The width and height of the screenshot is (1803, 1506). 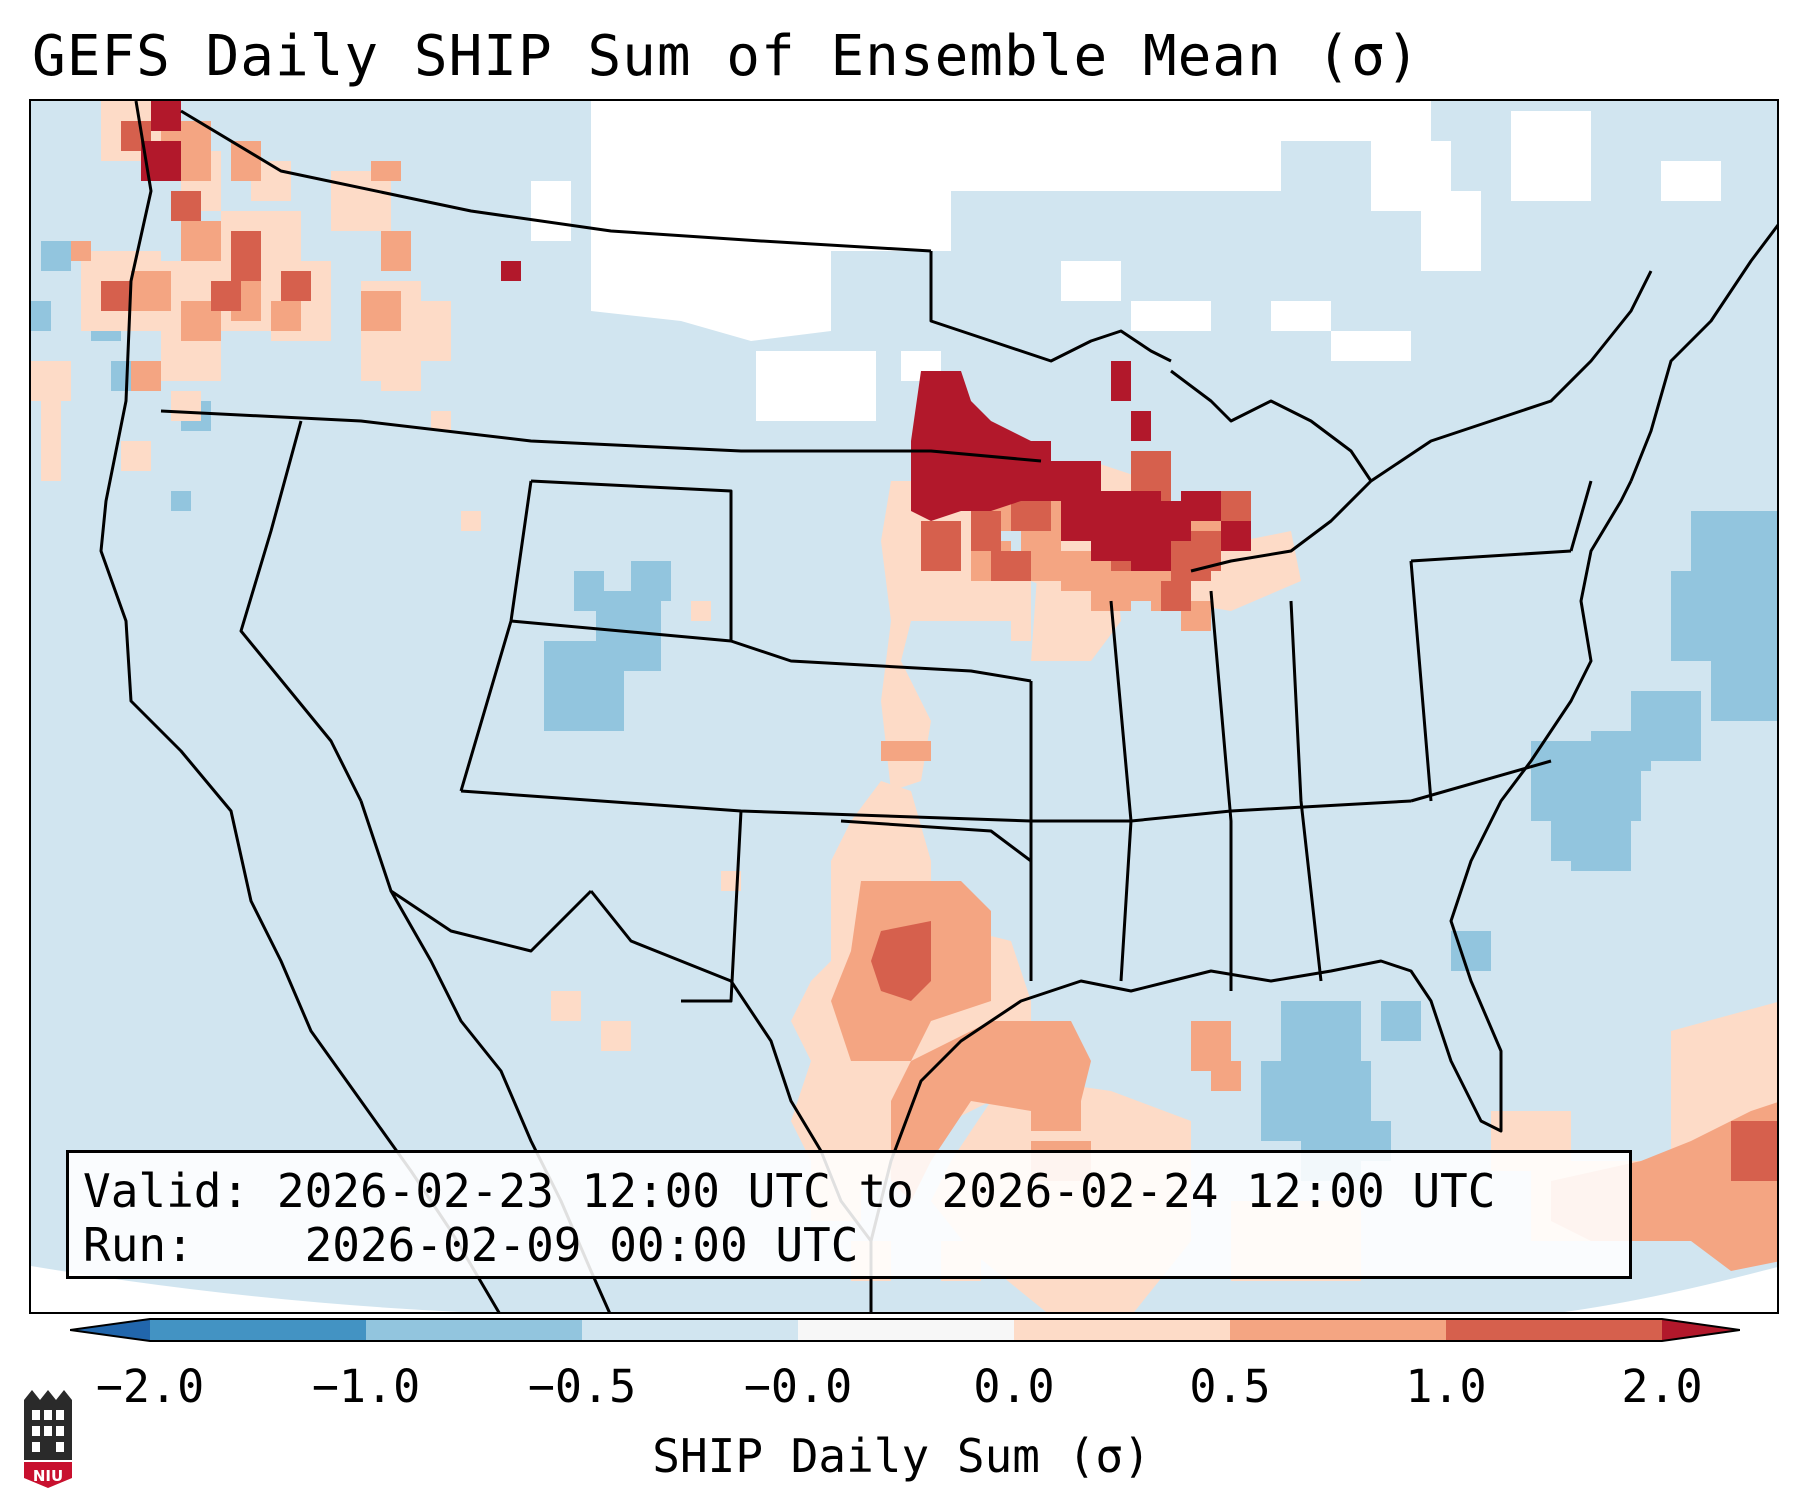 What do you see at coordinates (581, 1245) in the screenshot?
I see `run-value: 2026-02-09 00:00 UTC` at bounding box center [581, 1245].